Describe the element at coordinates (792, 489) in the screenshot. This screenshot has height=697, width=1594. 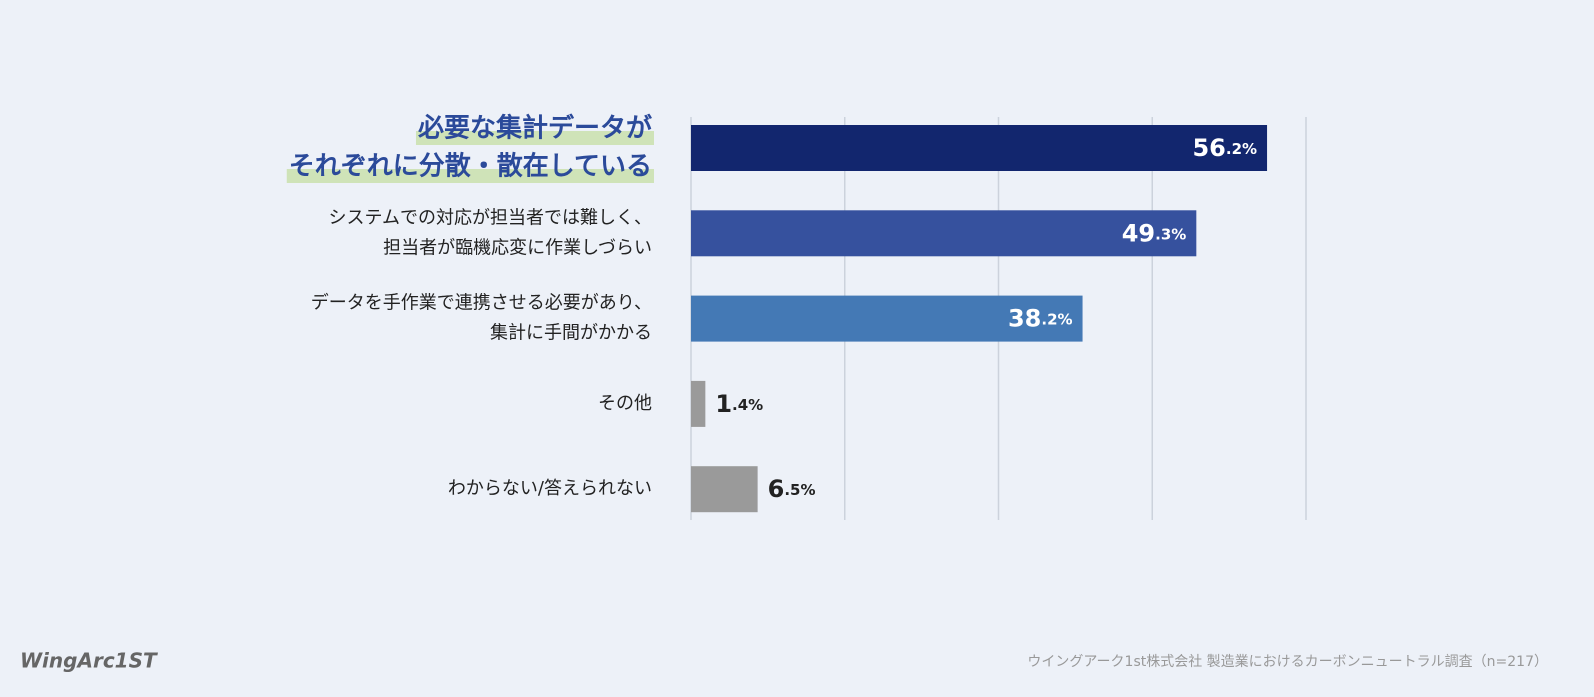
I see `value-label: 6.5%` at that location.